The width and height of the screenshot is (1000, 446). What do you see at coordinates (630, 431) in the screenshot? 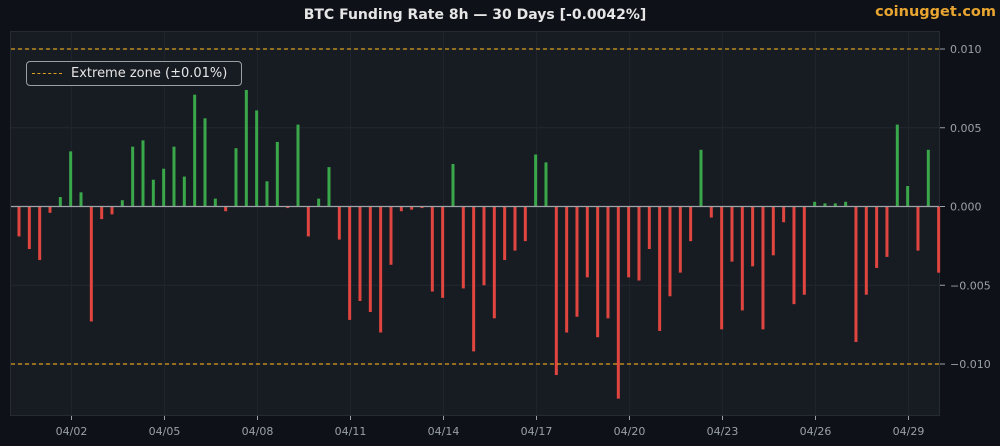
I see `x-tick-label: 04/20` at bounding box center [630, 431].